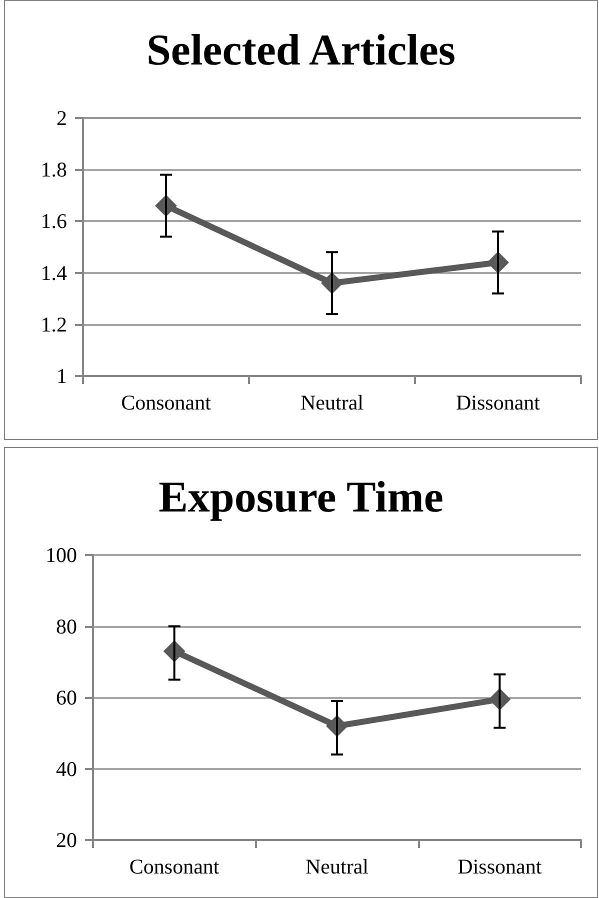  What do you see at coordinates (301, 497) in the screenshot?
I see `chart-title: Exposure Time` at bounding box center [301, 497].